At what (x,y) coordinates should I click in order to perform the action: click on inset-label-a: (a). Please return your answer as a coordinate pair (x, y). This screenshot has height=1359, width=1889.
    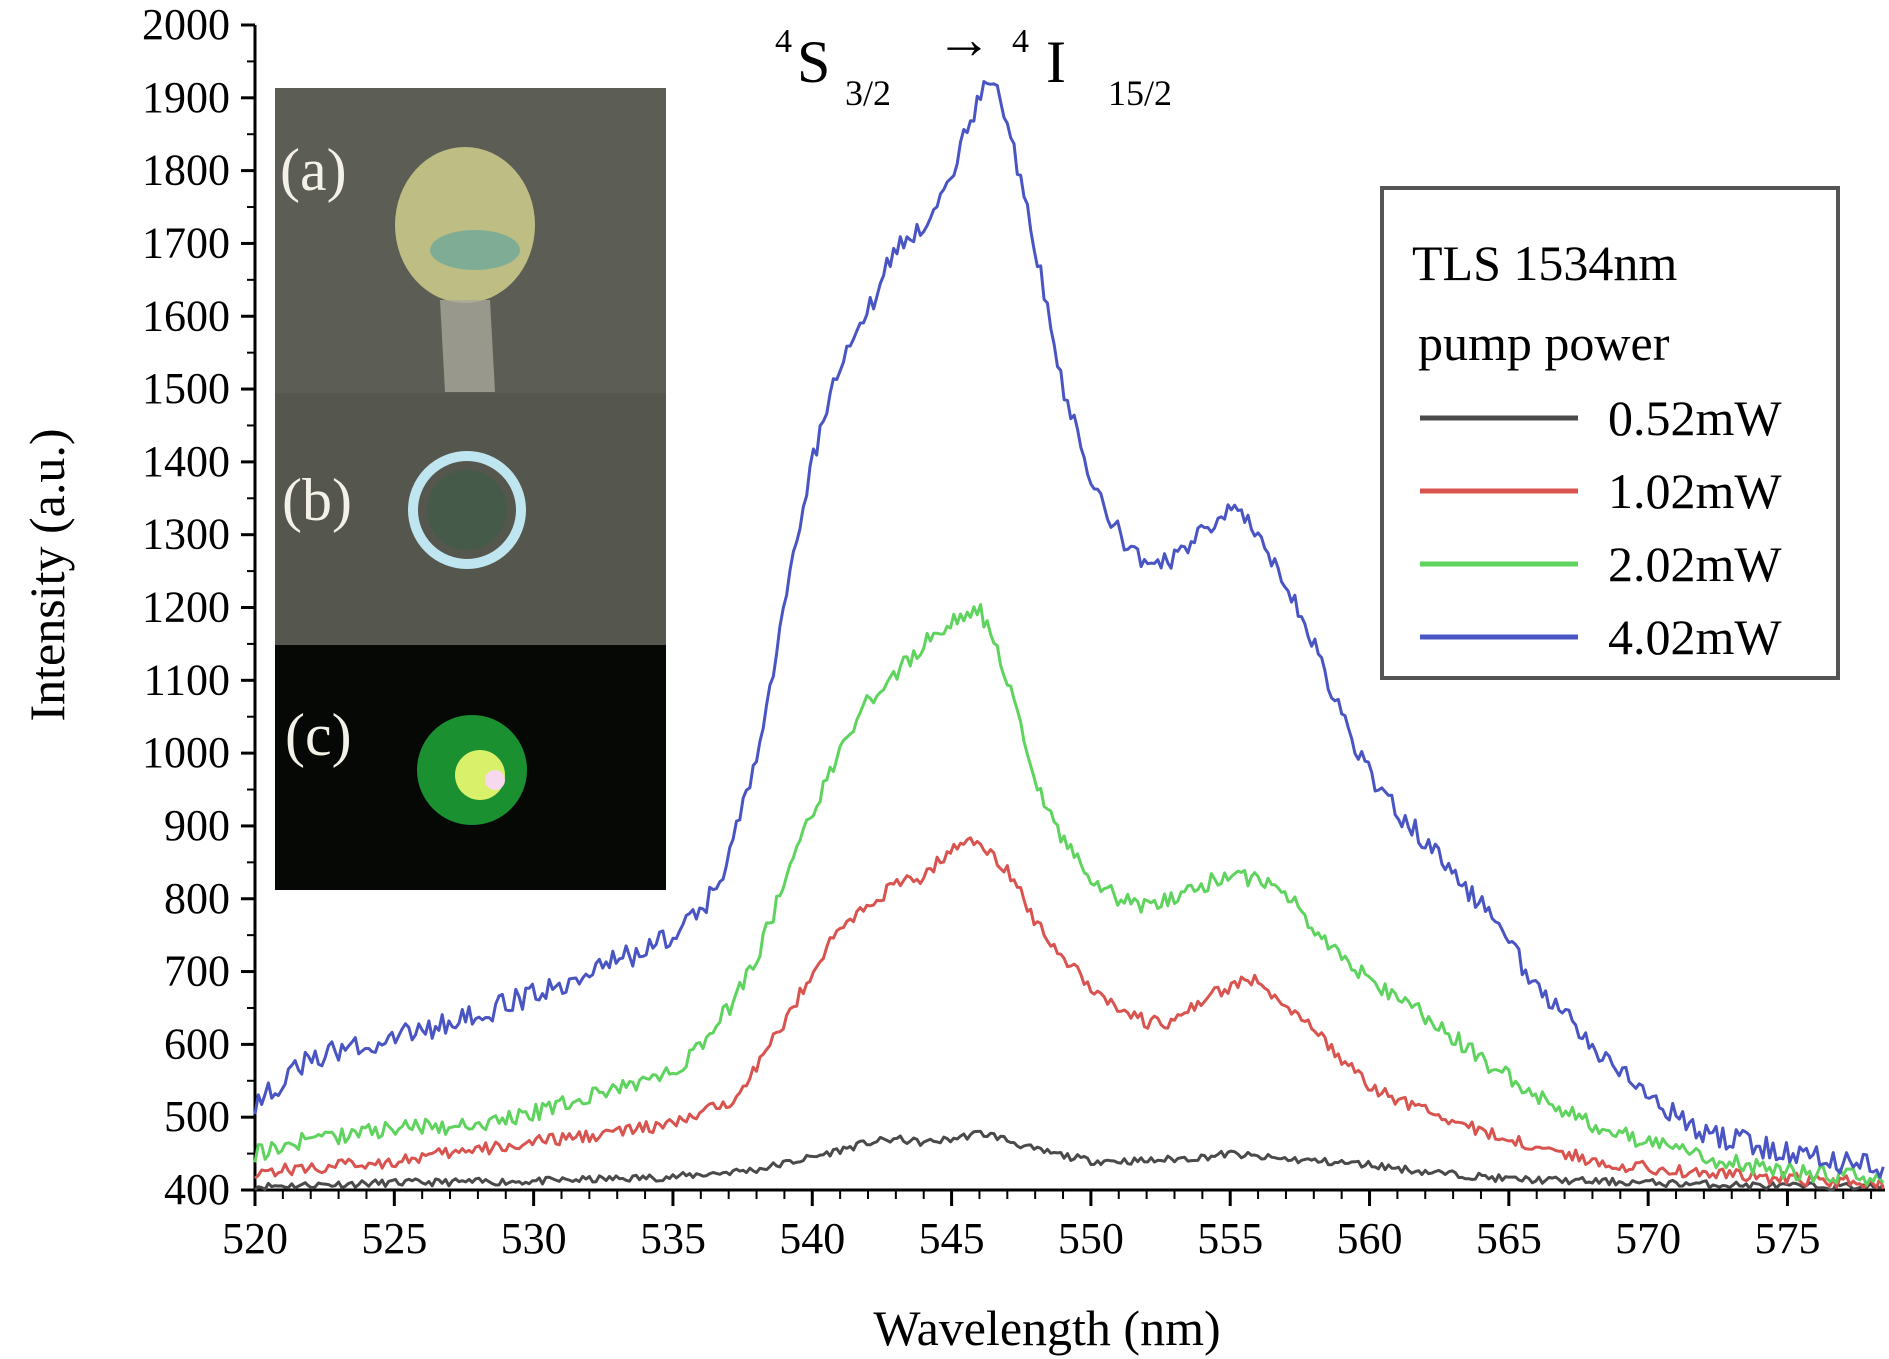
    Looking at the image, I should click on (313, 170).